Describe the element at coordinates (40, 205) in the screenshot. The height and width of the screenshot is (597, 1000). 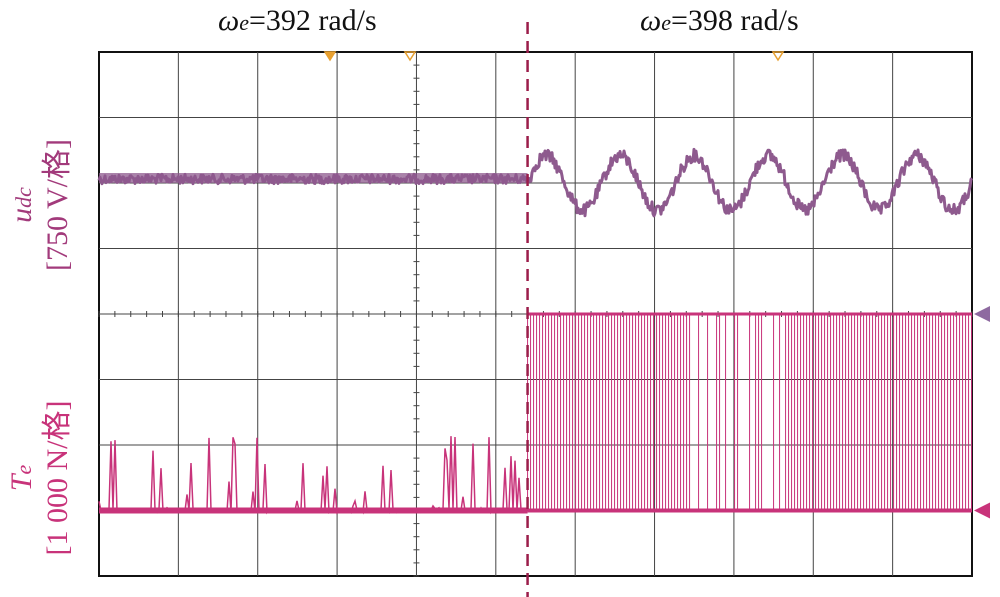
I see `udc-axis-label: udc [750 V/格]` at that location.